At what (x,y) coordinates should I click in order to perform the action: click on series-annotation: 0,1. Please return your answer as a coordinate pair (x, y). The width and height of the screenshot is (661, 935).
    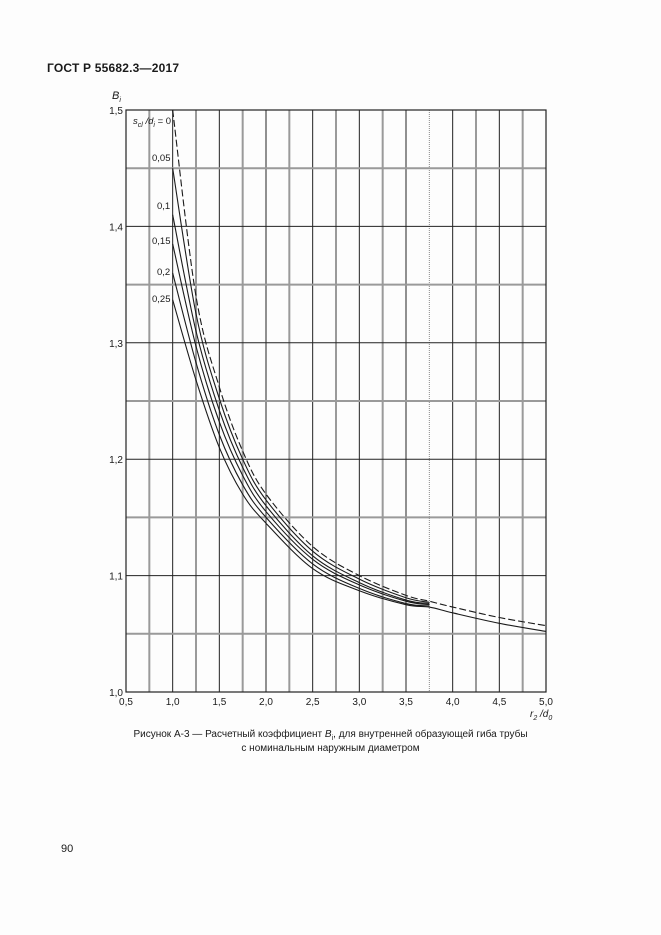
    Looking at the image, I should click on (163, 206).